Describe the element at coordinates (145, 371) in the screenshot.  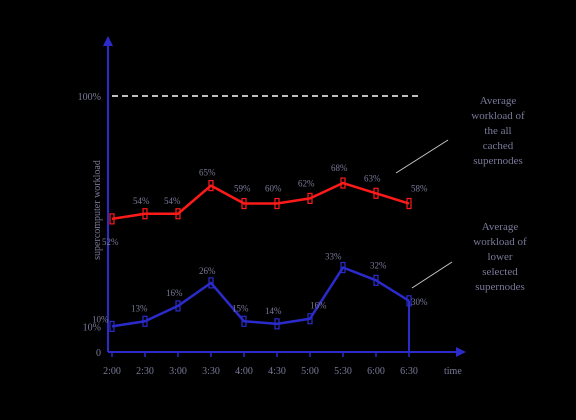
I see `x-tick-label: 2:30` at that location.